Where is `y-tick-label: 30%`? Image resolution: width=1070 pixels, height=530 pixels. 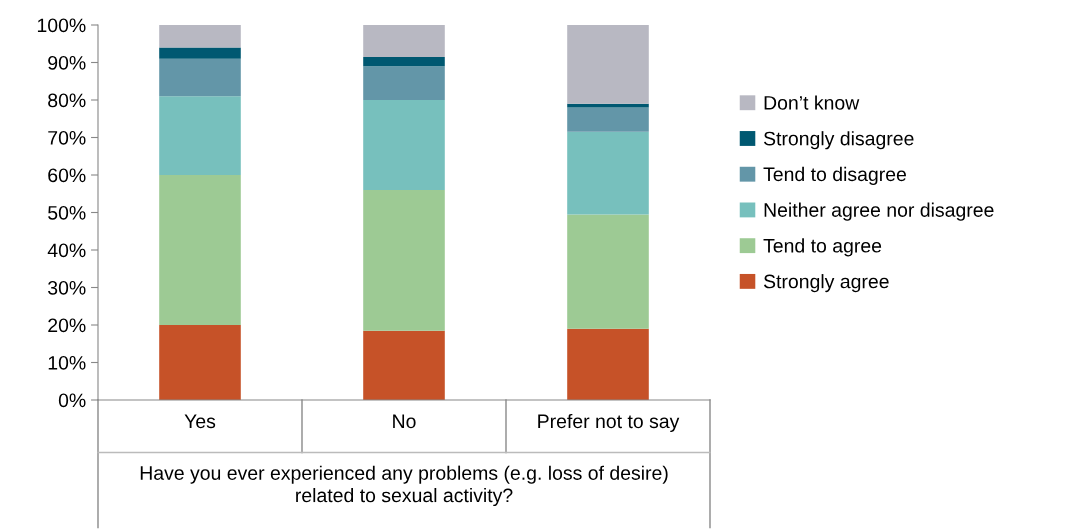 y-tick-label: 30% is located at coordinates (67, 287).